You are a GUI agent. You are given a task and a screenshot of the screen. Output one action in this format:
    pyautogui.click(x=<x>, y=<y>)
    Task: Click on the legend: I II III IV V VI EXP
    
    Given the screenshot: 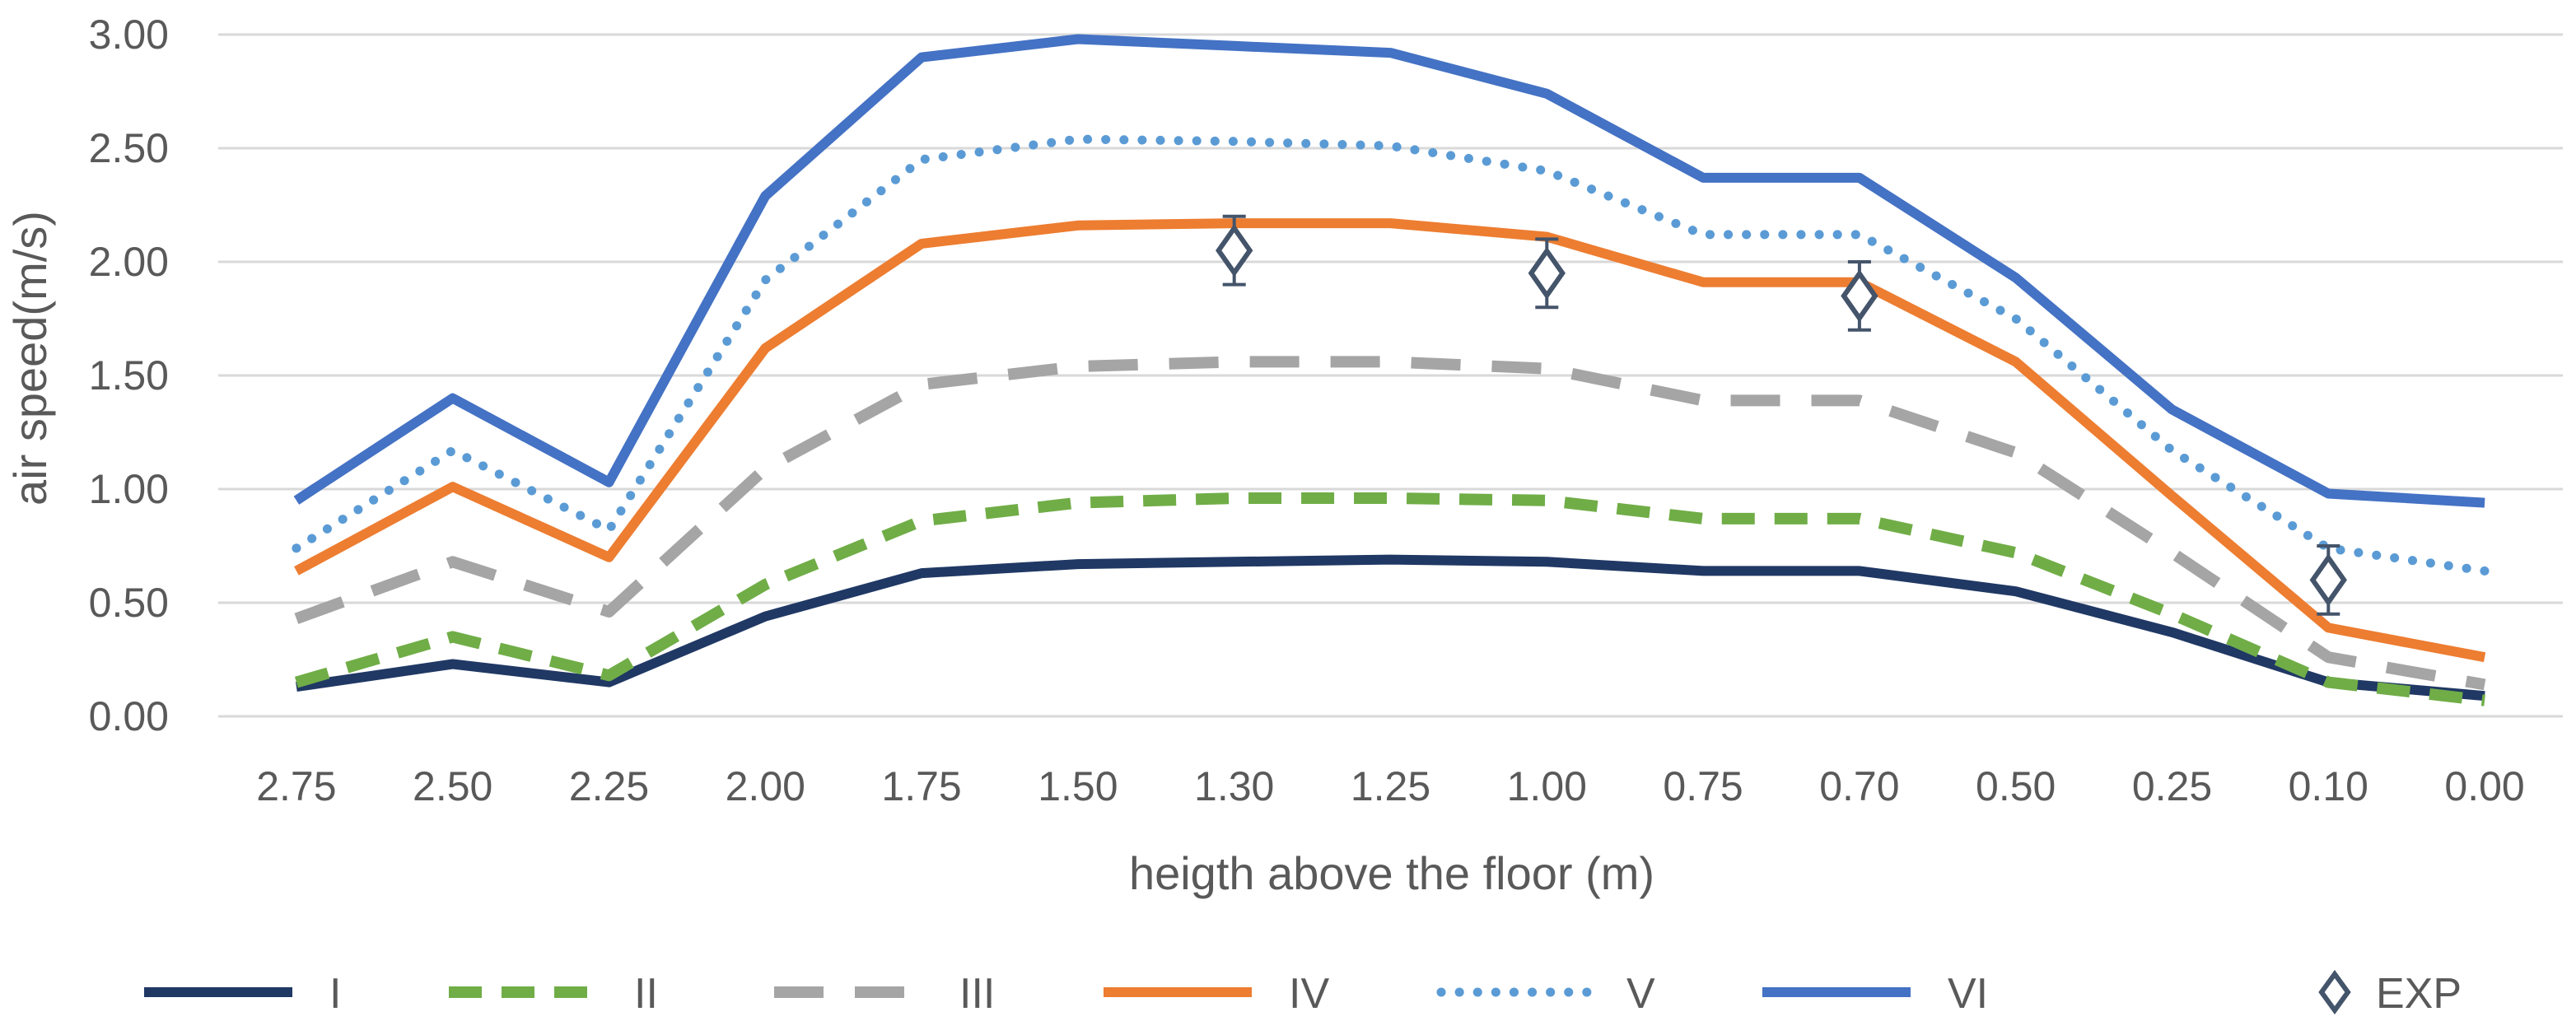 What is the action you would take?
    pyautogui.click(x=1303, y=994)
    